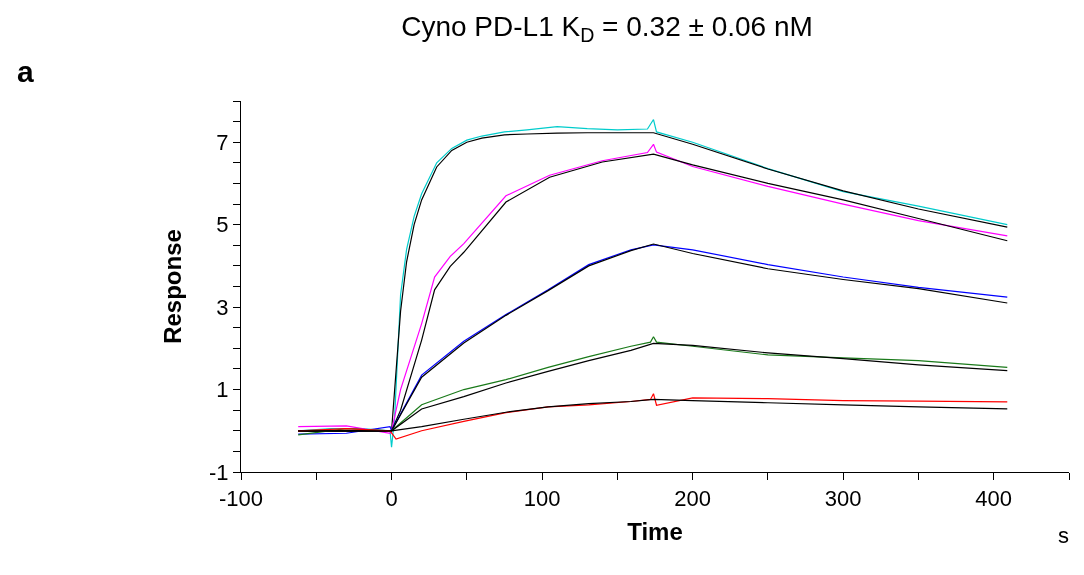  I want to click on x-tick-label: 100, so click(542, 499).